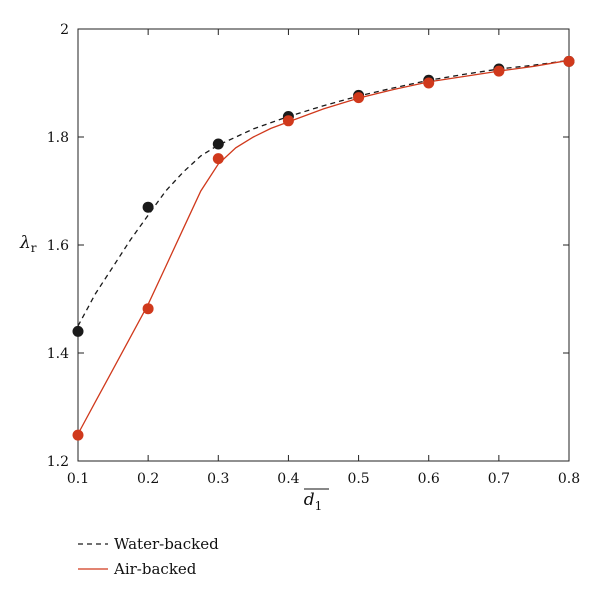  Describe the element at coordinates (155, 569) in the screenshot. I see `legend-label-air-backed: Air-backed` at that location.